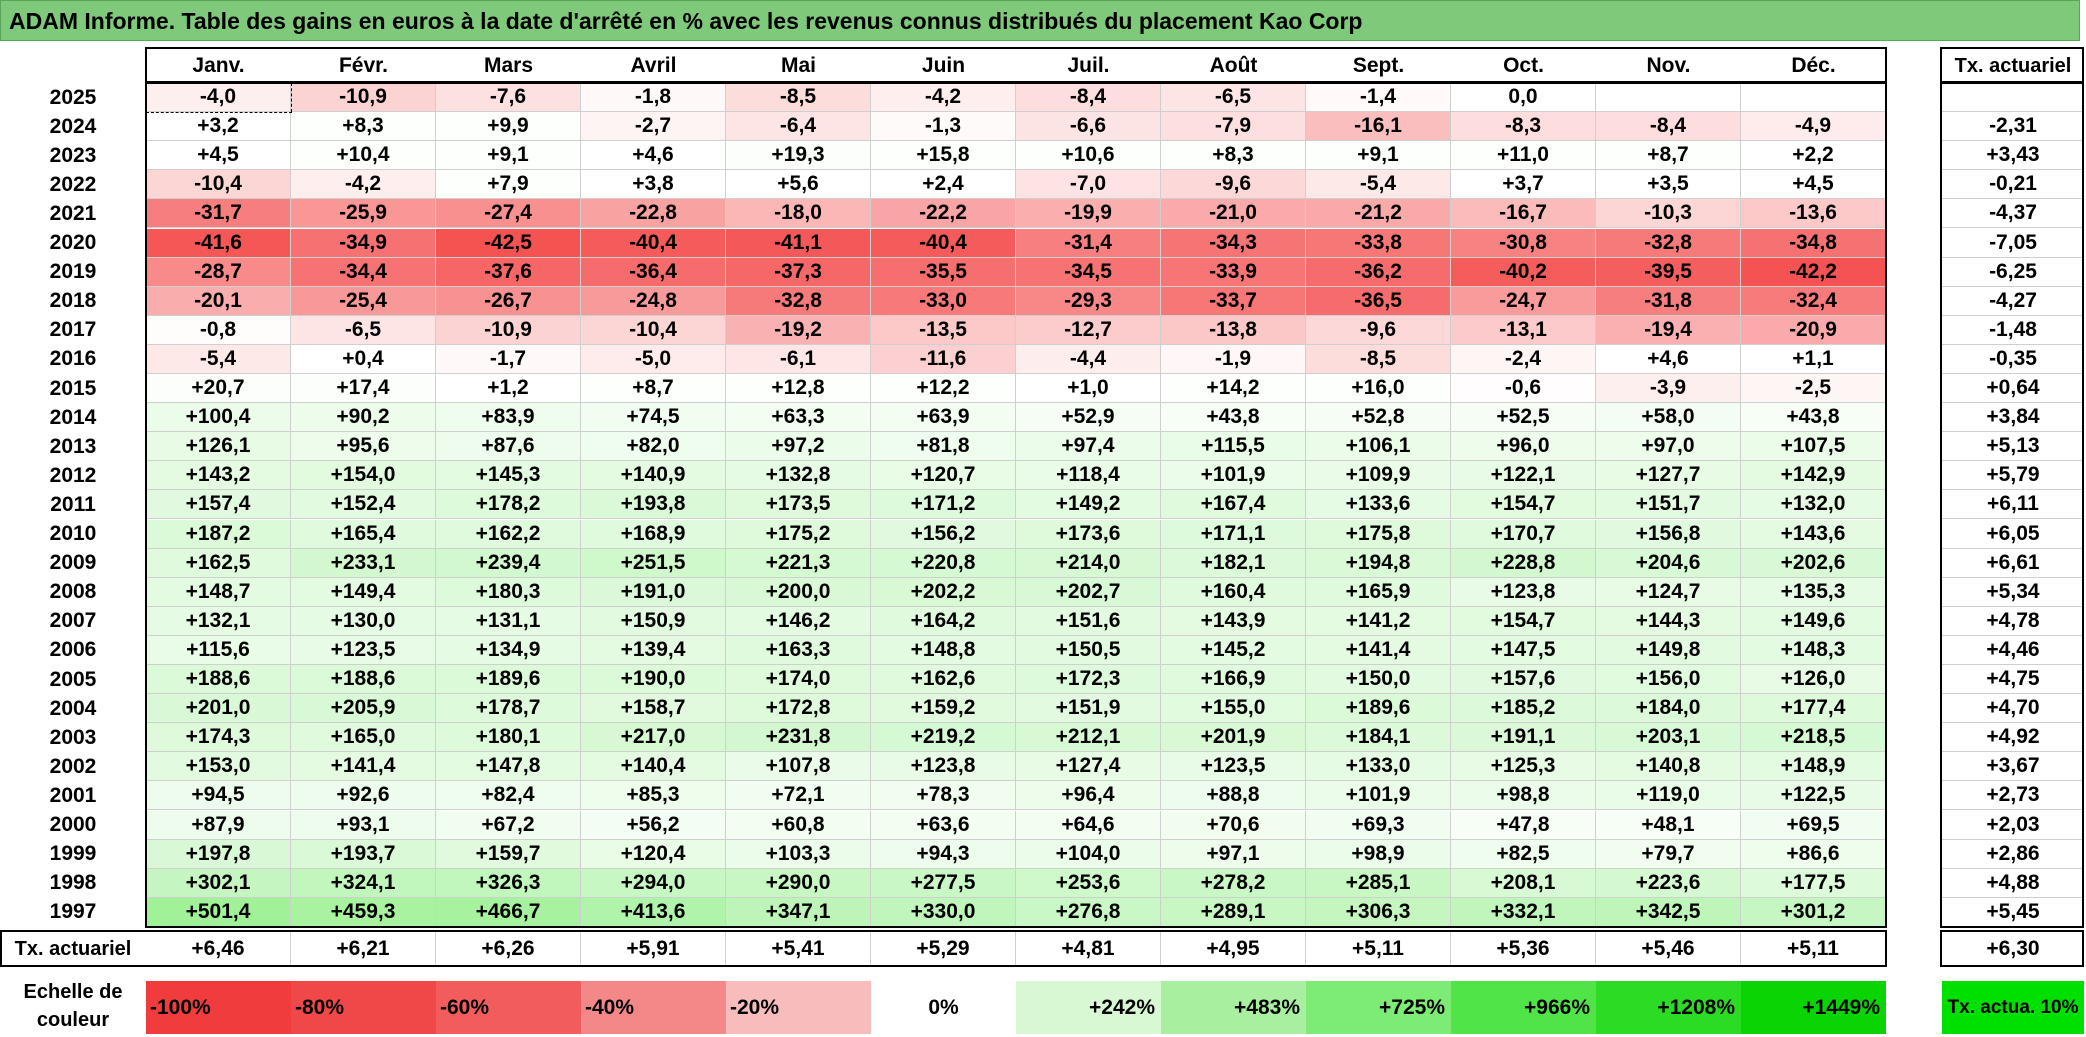 This screenshot has width=2086, height=1037. Describe the element at coordinates (1378, 156) in the screenshot. I see `table-cell: +9,1` at that location.